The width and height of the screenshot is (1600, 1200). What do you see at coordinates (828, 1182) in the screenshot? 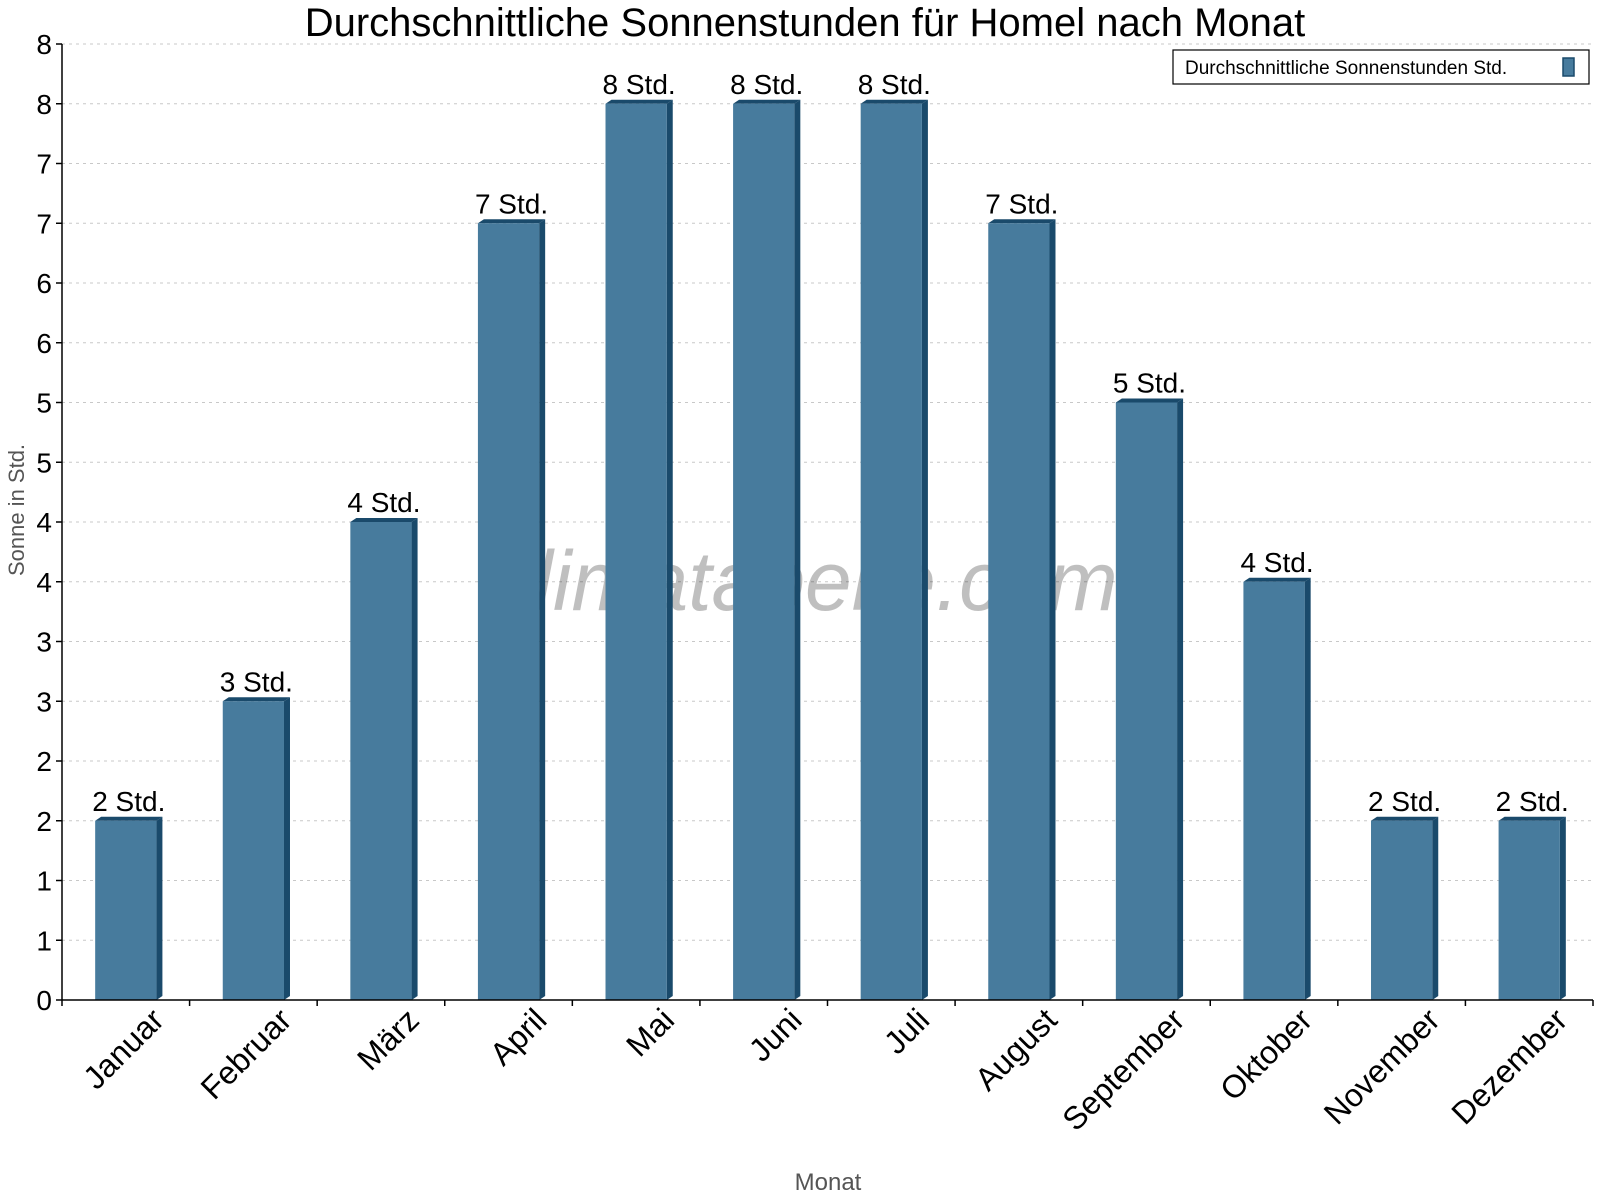
I see `x-axis-label: Monat` at bounding box center [828, 1182].